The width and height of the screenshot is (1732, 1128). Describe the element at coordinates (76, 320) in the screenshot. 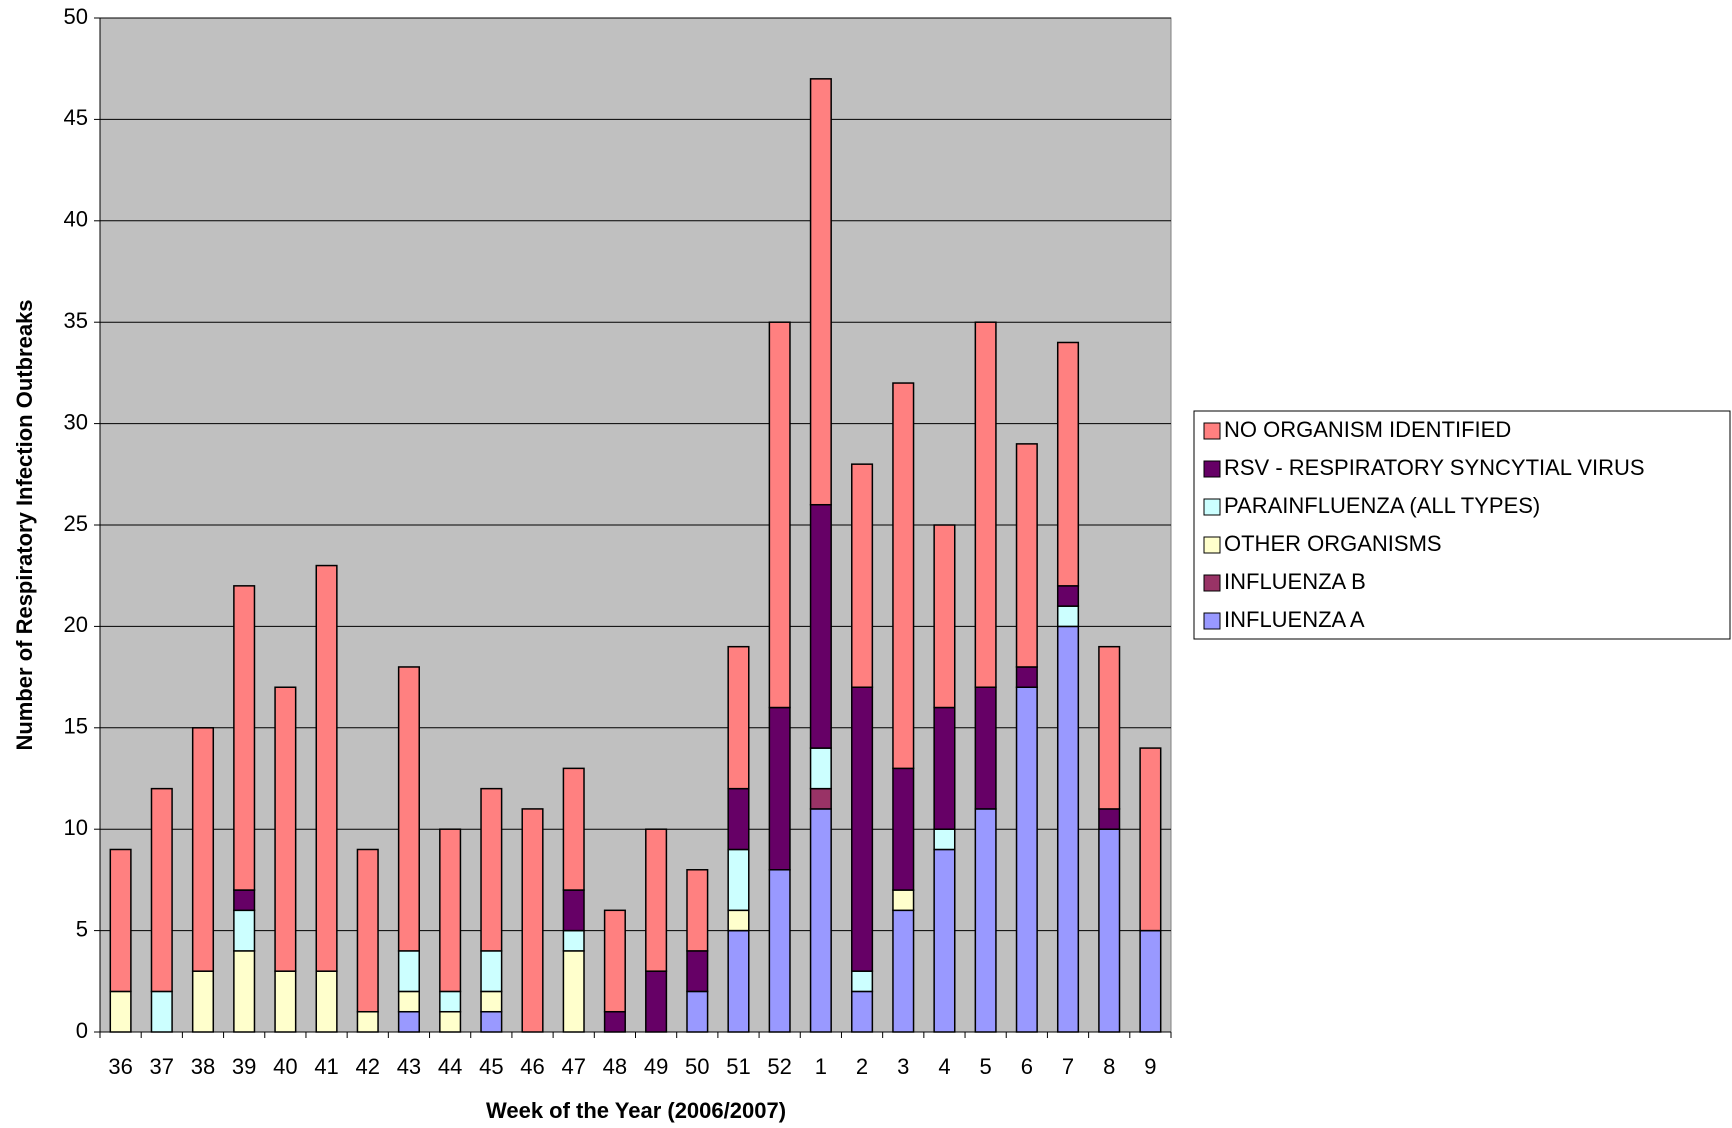

I see `y-tick-label: 35` at that location.